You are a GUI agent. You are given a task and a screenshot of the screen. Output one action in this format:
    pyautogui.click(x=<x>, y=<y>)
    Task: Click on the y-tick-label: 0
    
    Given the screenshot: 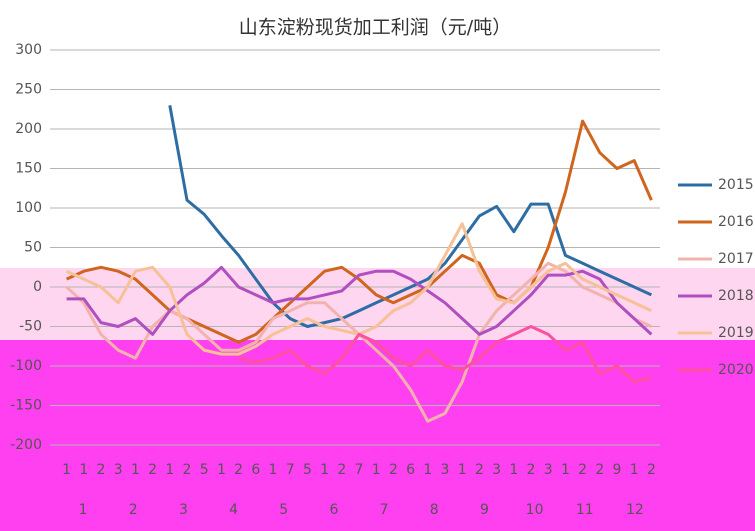 What is the action you would take?
    pyautogui.click(x=37, y=287)
    